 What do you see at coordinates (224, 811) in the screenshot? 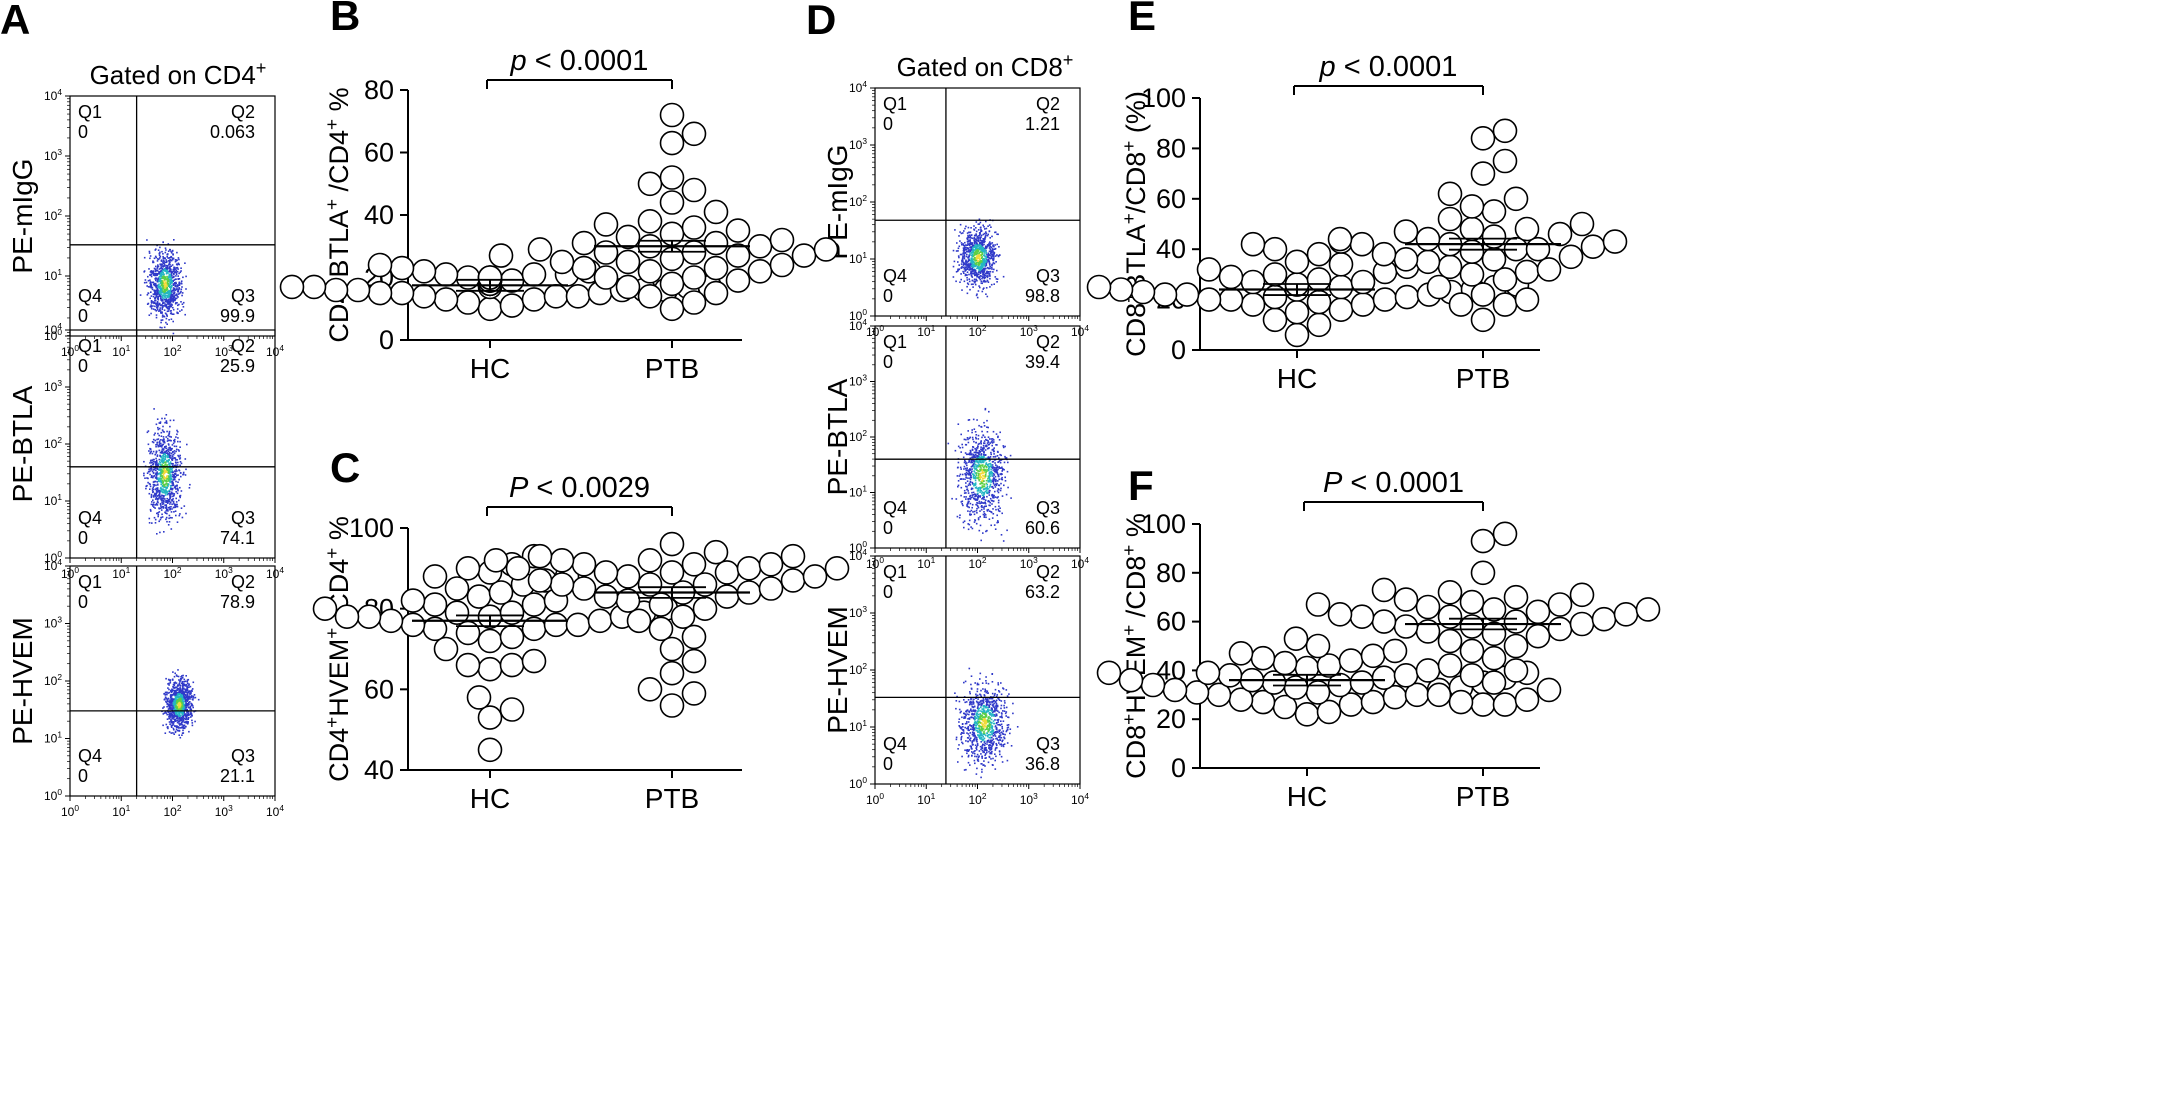
I see `x-tick-label: 103` at bounding box center [224, 811].